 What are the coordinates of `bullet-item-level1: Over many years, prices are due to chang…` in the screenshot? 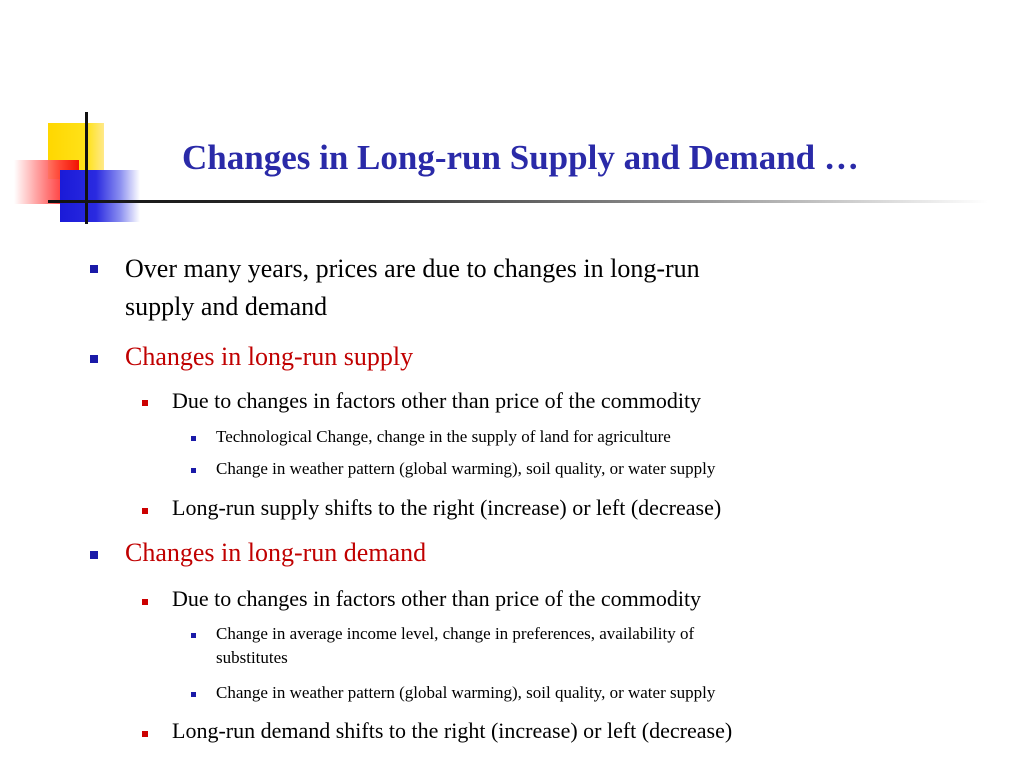 It's located at (412, 288).